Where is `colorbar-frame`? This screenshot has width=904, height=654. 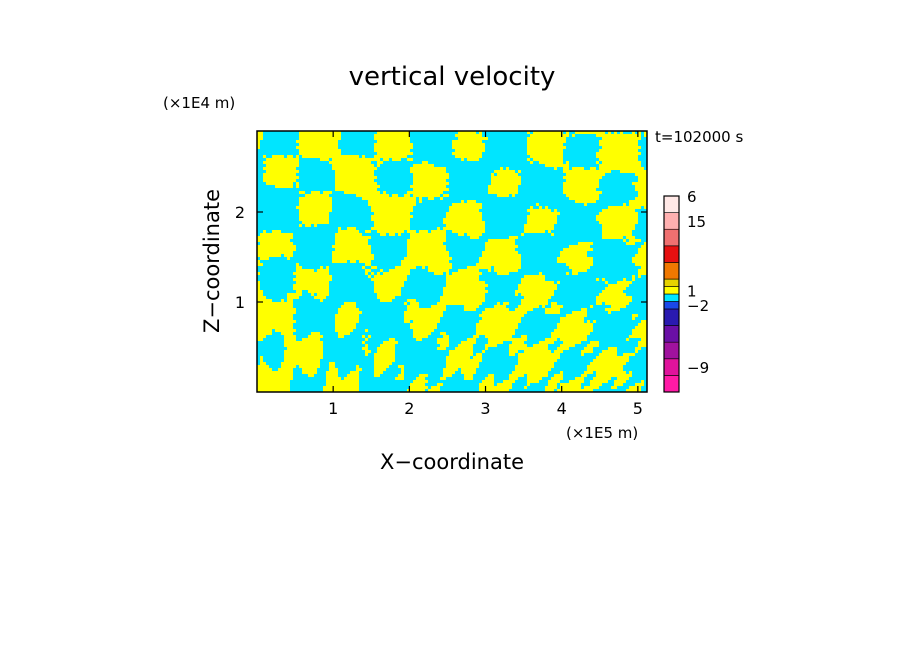
colorbar-frame is located at coordinates (671, 294).